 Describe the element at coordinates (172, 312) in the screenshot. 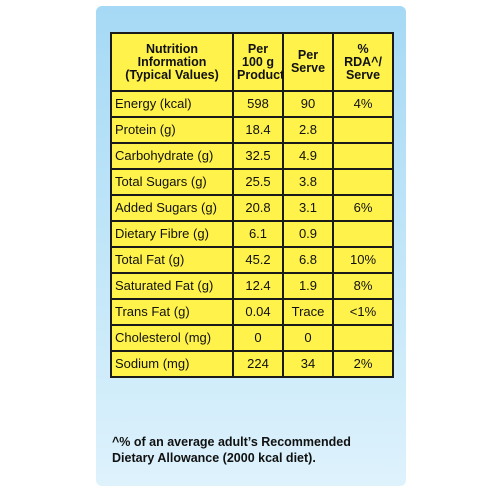

I see `nutrient-label: Trans Fat (g)` at that location.